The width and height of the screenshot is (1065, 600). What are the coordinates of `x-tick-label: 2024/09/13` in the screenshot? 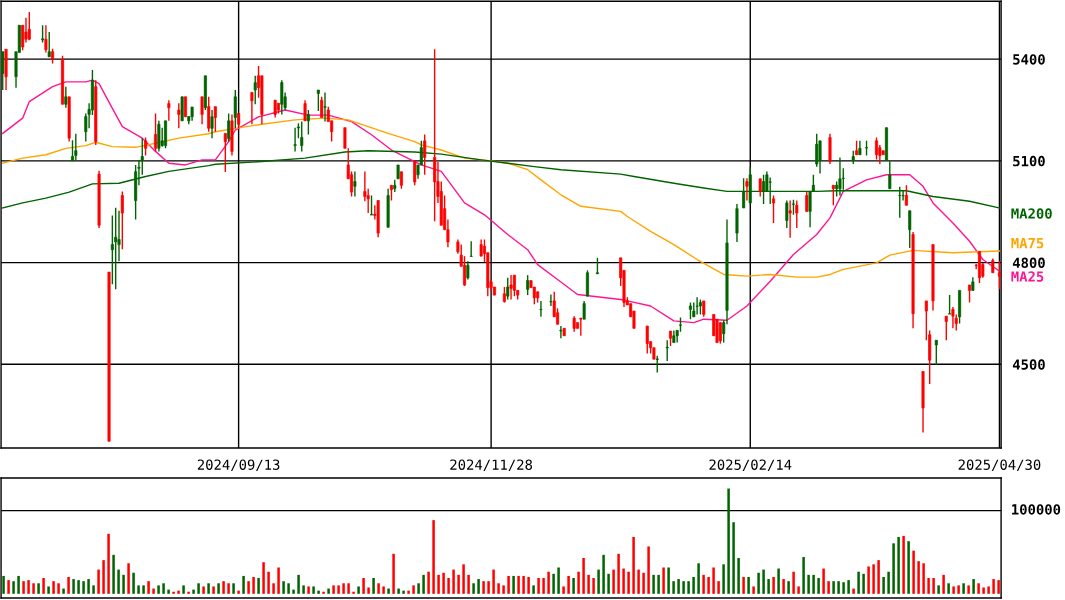 It's located at (238, 465).